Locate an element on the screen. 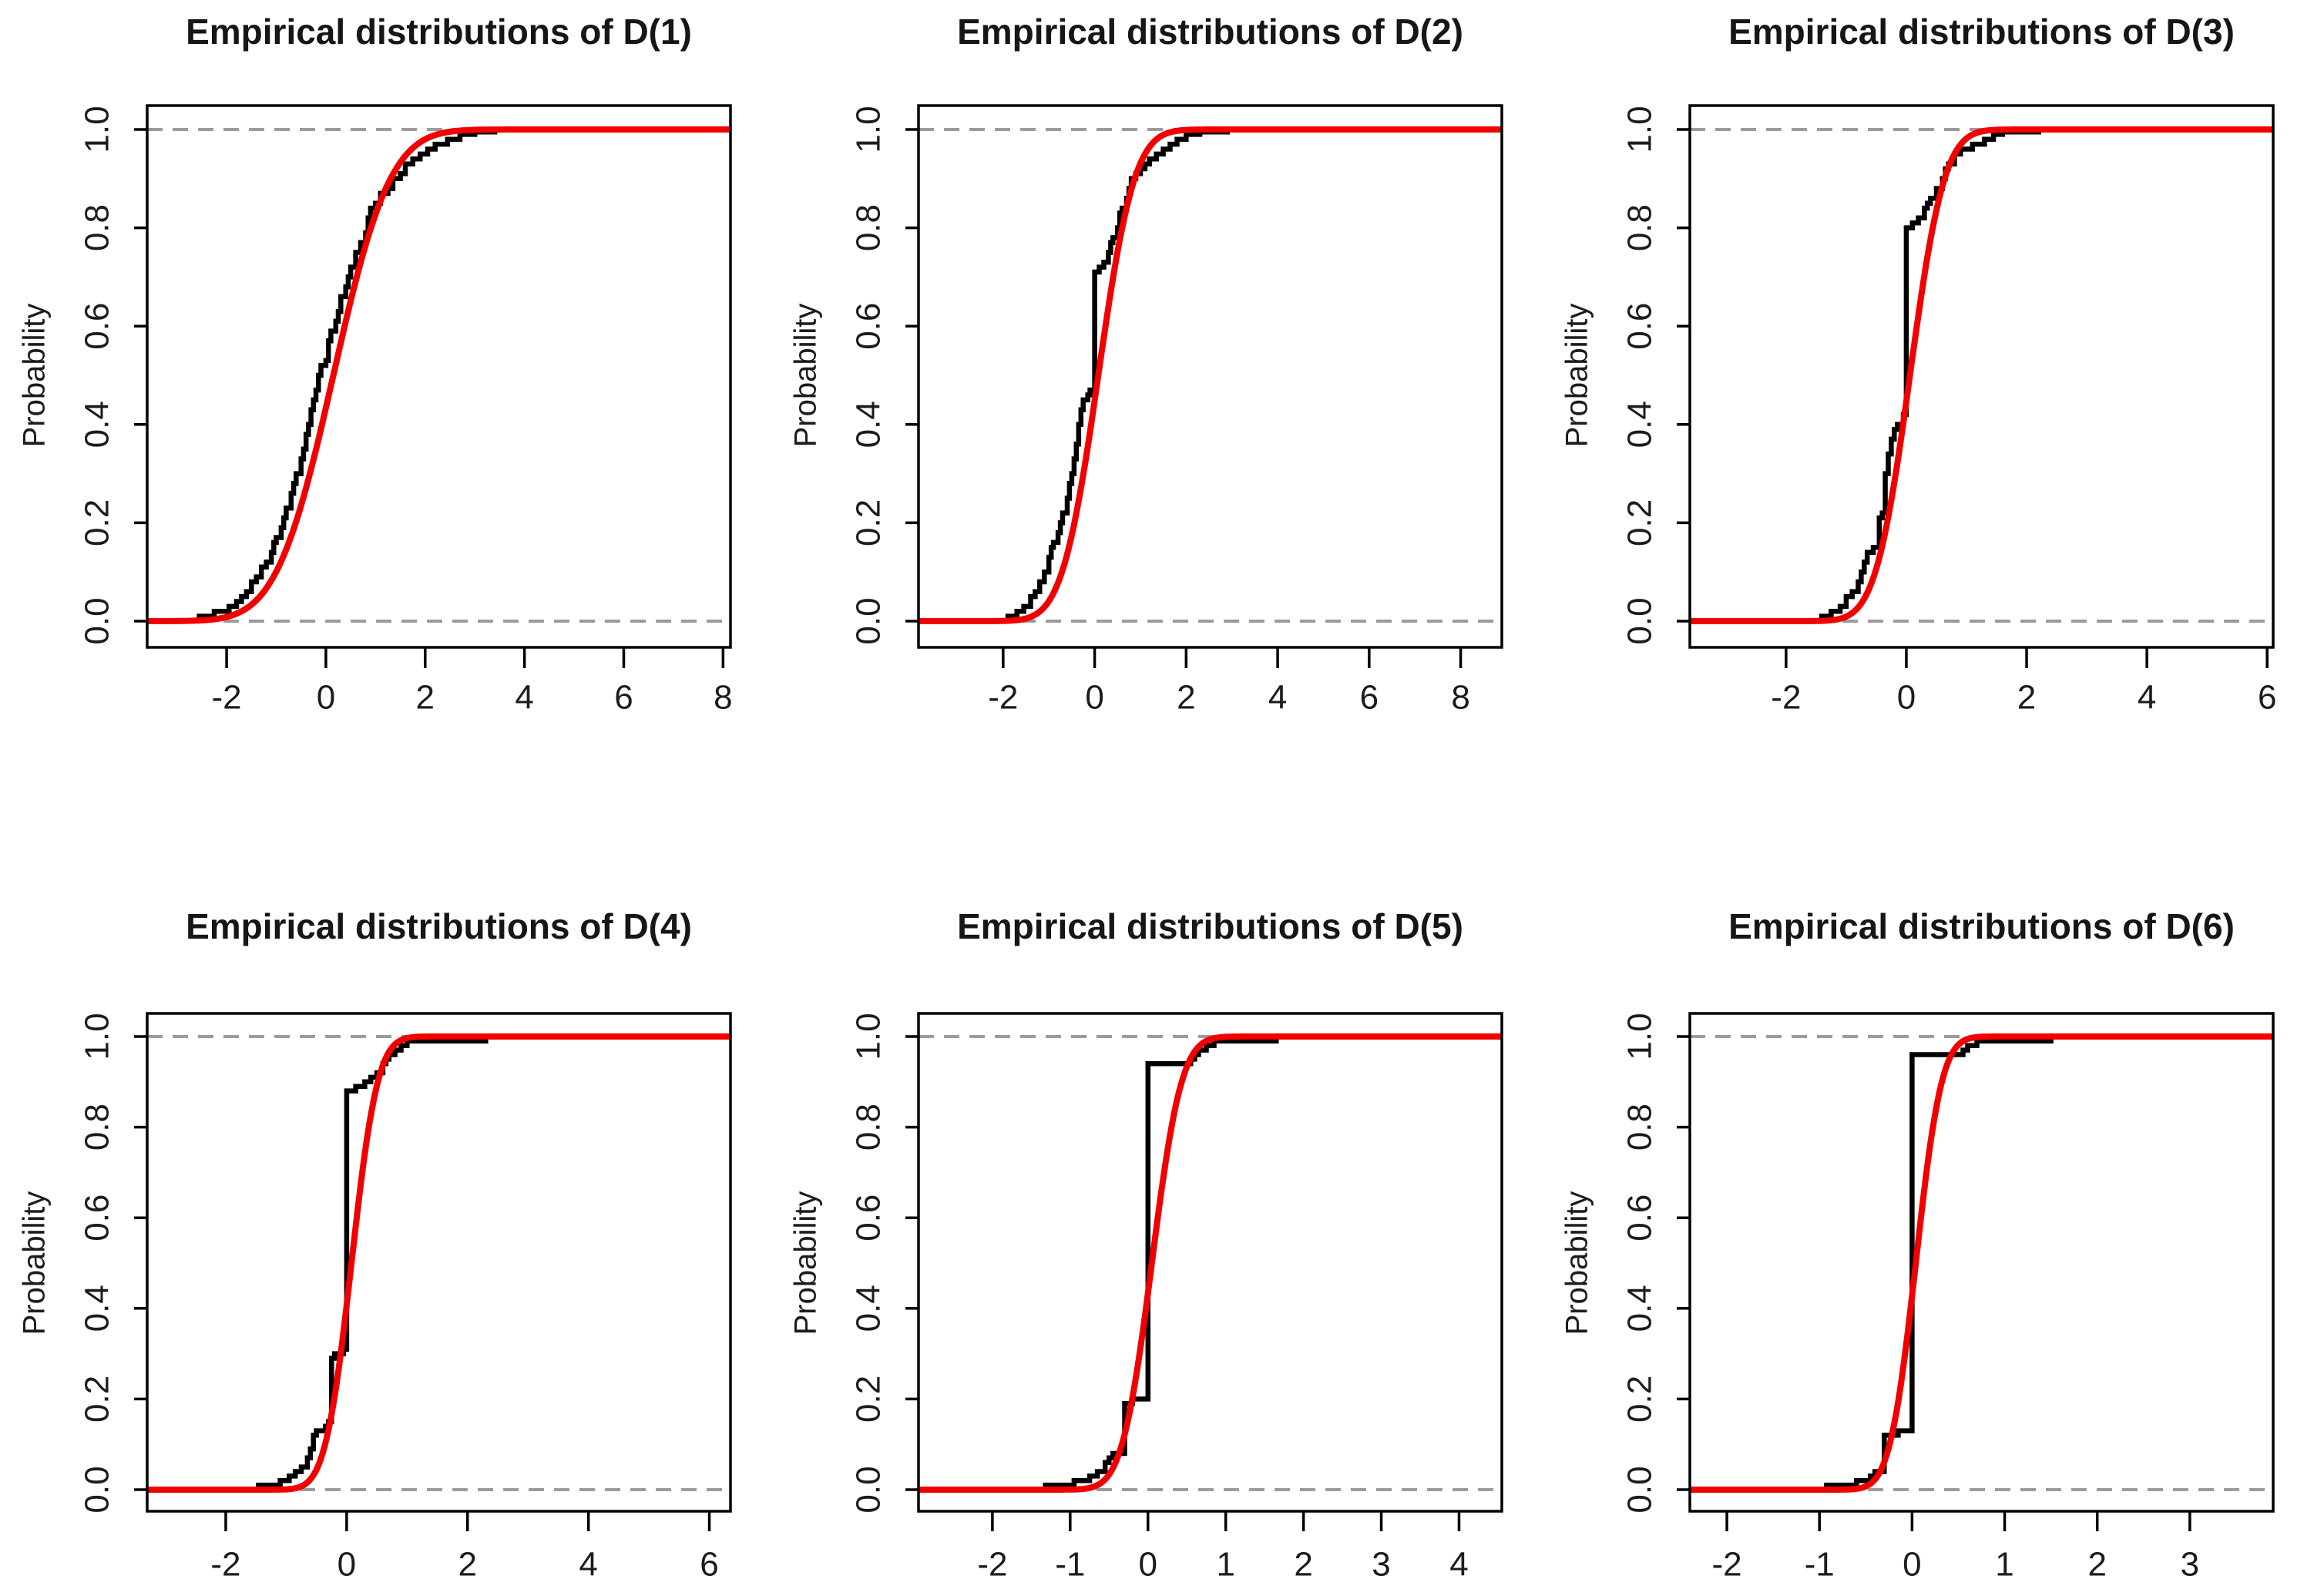 This screenshot has height=1596, width=2314. ecdf-chart-d6: -2 -1 0 1 2 3 0.0 0.2 0.4 0.6 0.8 1.0 is located at coordinates (1948, 1298).